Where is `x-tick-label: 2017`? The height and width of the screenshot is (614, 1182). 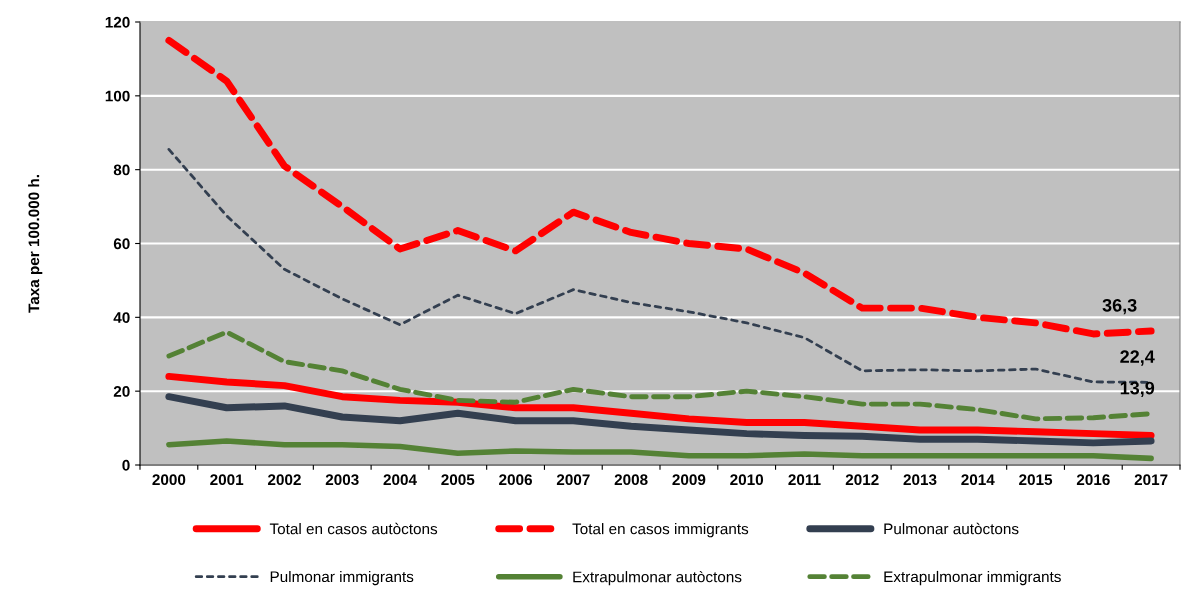
x-tick-label: 2017 is located at coordinates (1151, 480).